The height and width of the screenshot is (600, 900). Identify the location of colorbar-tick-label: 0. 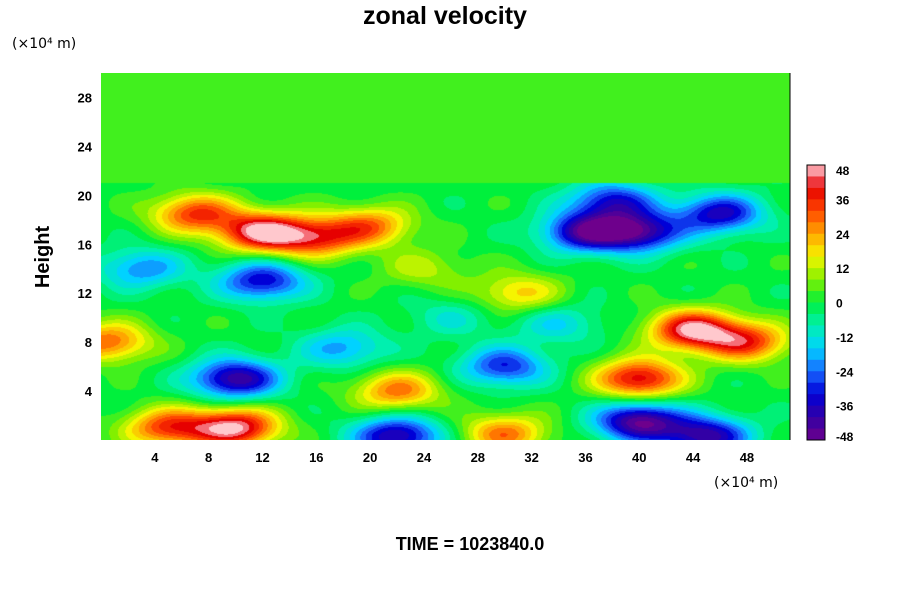
(839, 304).